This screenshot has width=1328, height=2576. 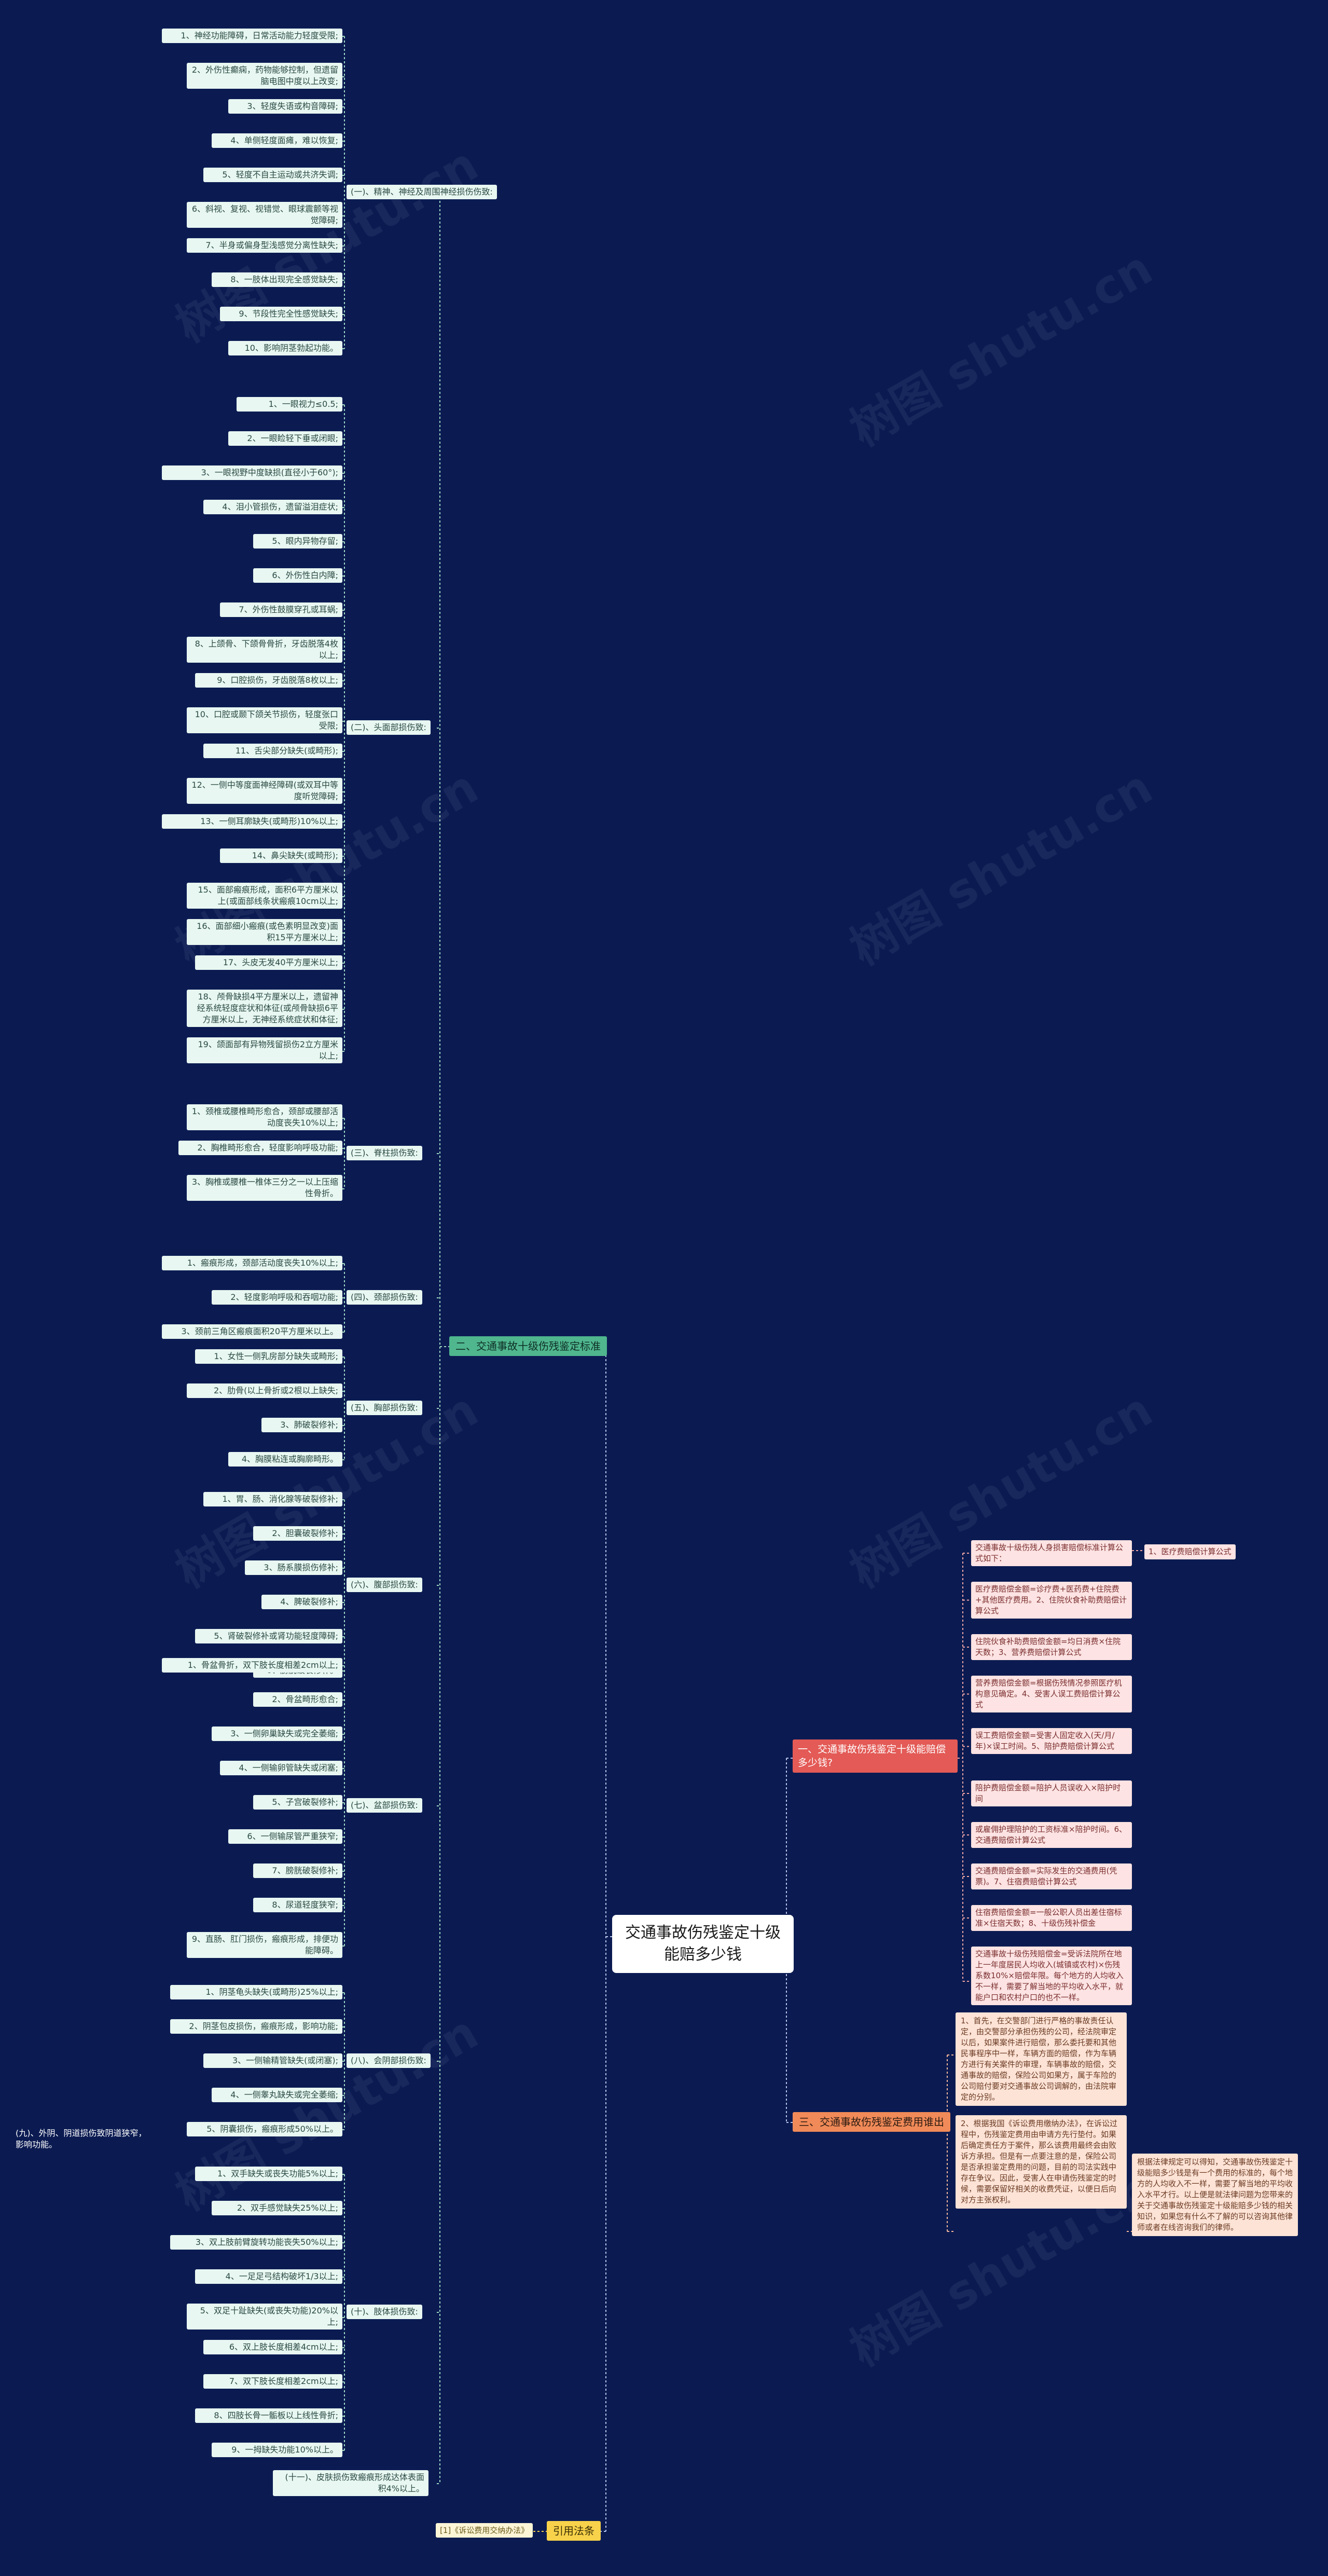 What do you see at coordinates (1051, 1647) in the screenshot?
I see `compensation-item: 住院伙食补助费赔偿金额=均日消费×住院天数；3、营养费赔偿计算公式` at bounding box center [1051, 1647].